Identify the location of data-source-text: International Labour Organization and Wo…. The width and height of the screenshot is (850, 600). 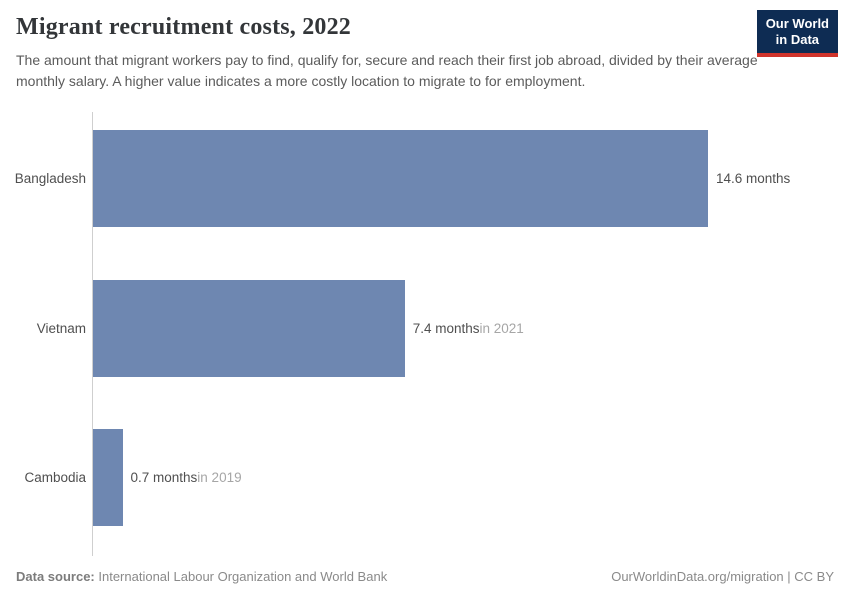
(241, 576).